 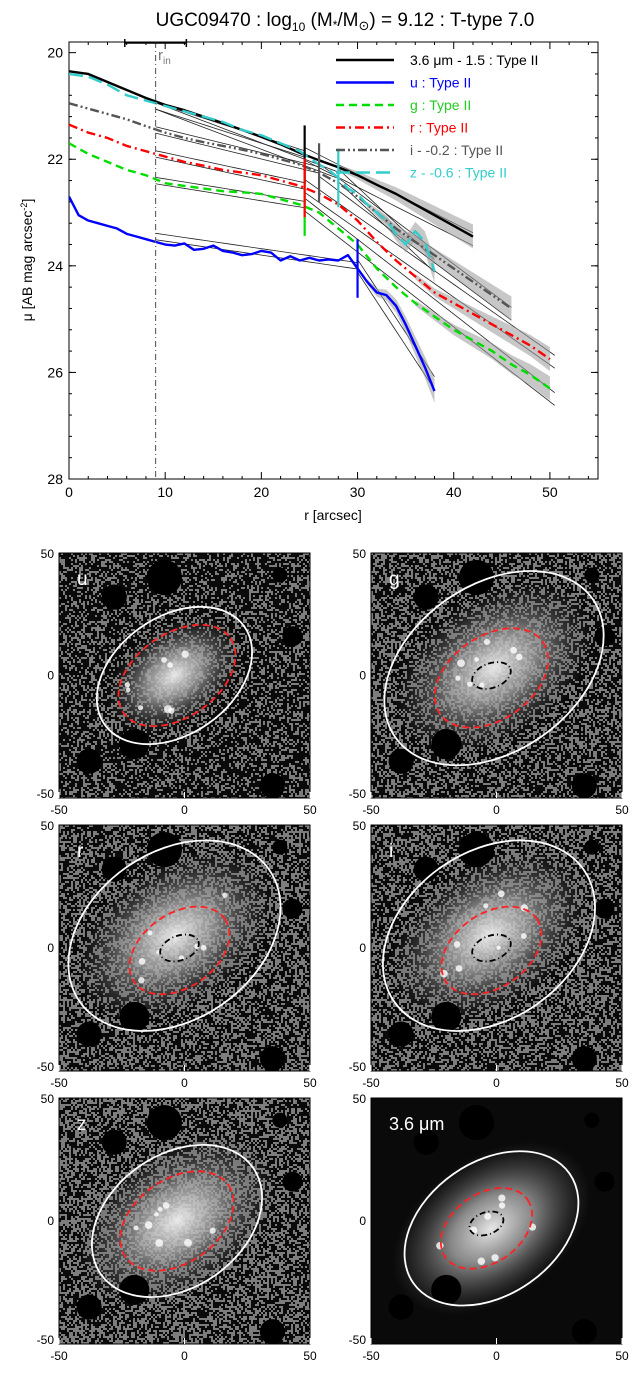 What do you see at coordinates (295, 314) in the screenshot?
I see `fit-line` at bounding box center [295, 314].